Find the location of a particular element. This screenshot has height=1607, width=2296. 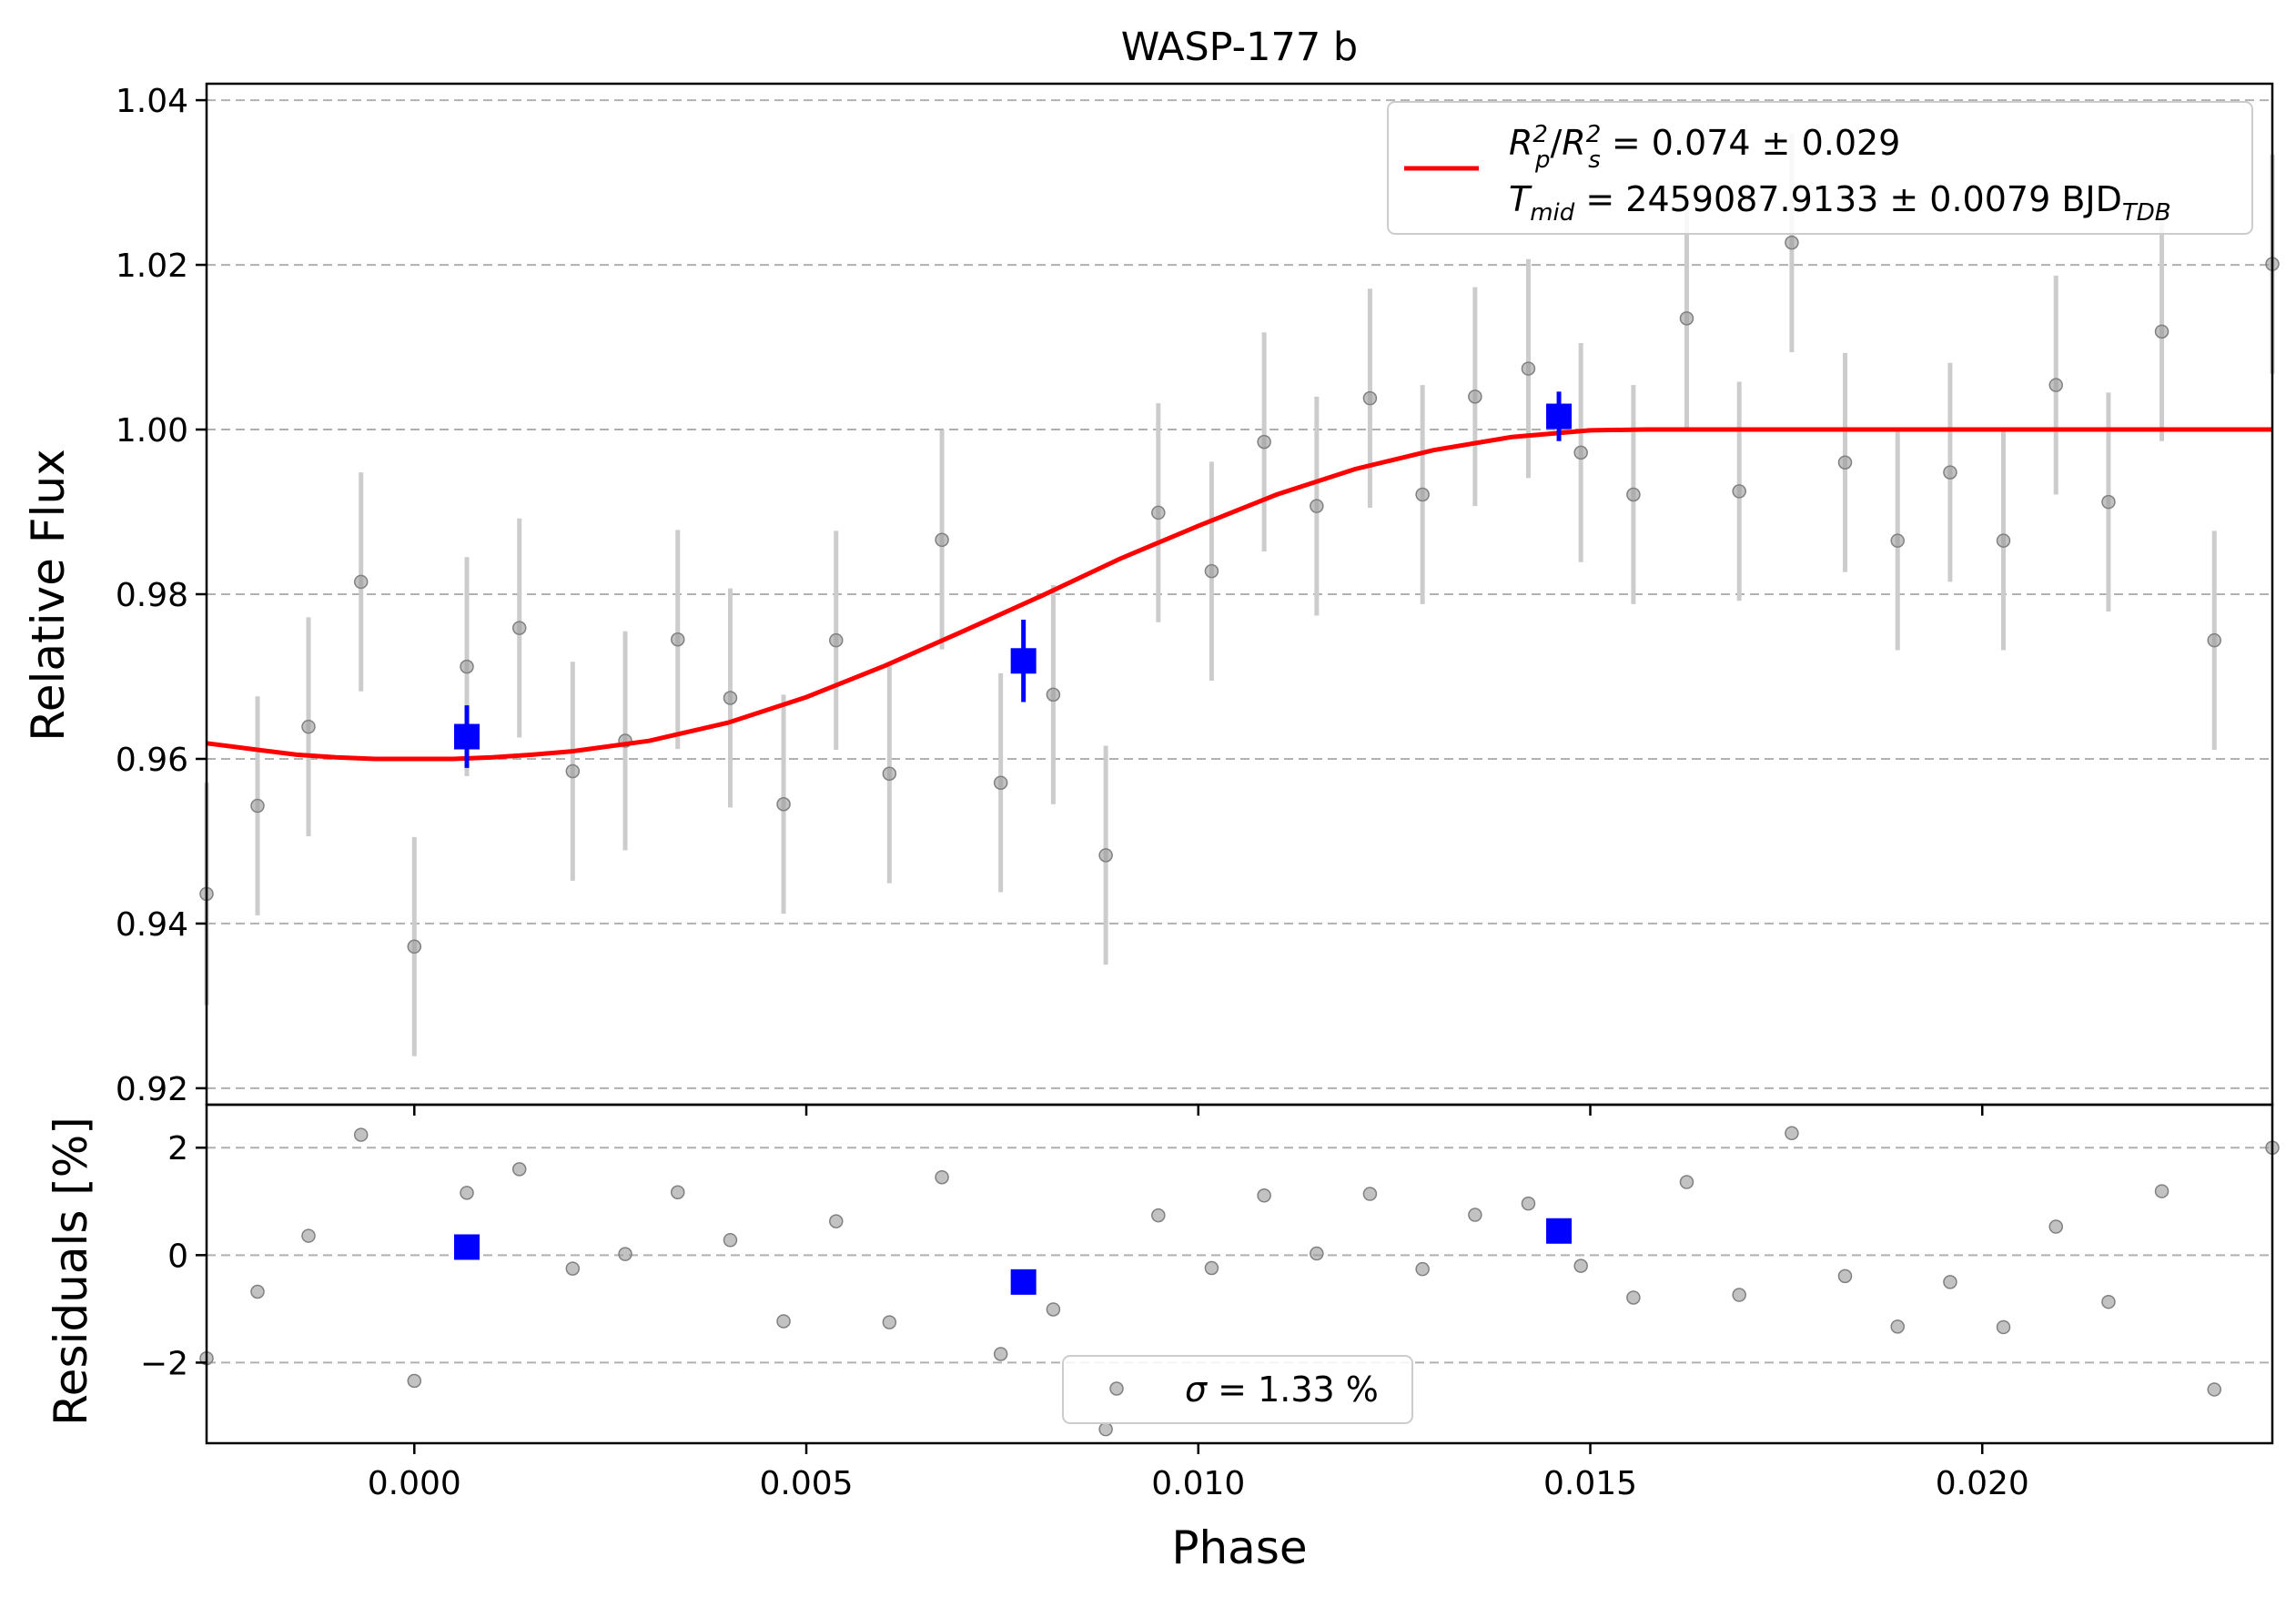

top-y-ticks: 0.92 0.94 0.96 0.98 1.00 1.02 1.04 is located at coordinates (162, 595).